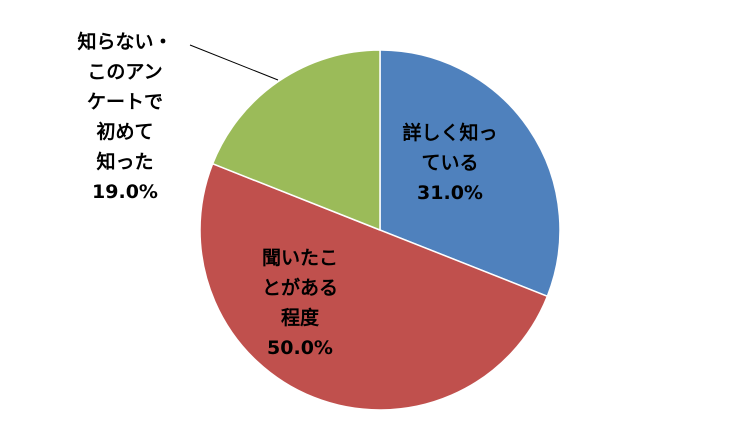  I want to click on slice-label: 詳しく知っ ている 31.0%, so click(450, 163).